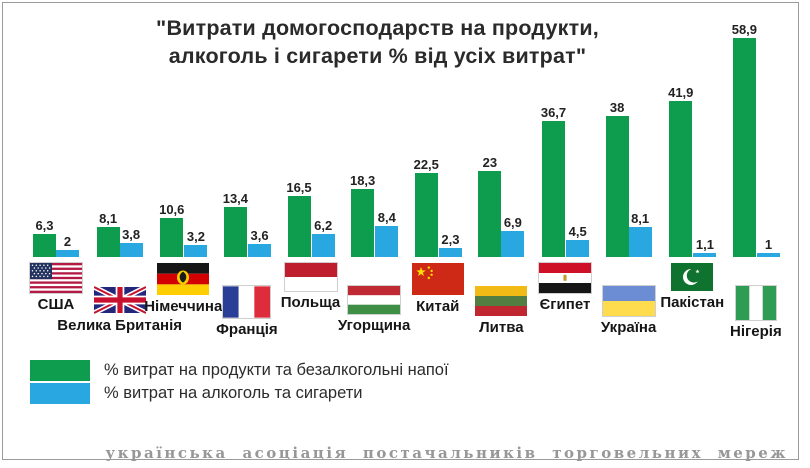 The width and height of the screenshot is (810, 468). Describe the element at coordinates (513, 244) in the screenshot. I see `alcohol-bar-lithuania` at that location.